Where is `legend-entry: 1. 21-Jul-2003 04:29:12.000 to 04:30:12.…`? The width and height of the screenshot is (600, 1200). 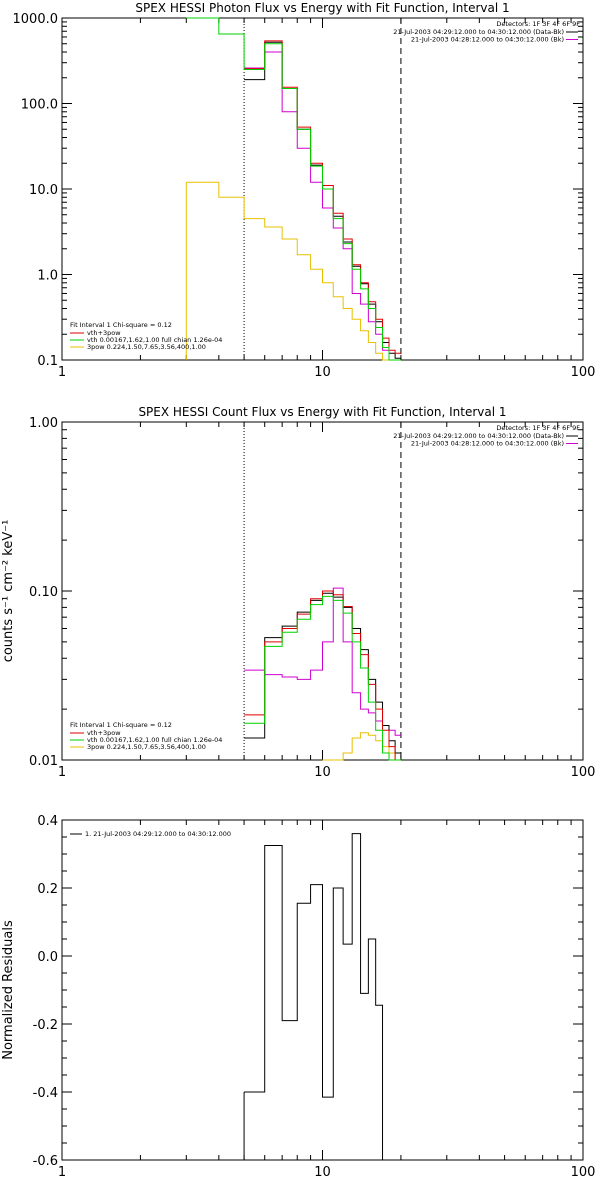
legend-entry: 1. 21-Jul-2003 04:29:12.000 to 04:30:12.… is located at coordinates (158, 834).